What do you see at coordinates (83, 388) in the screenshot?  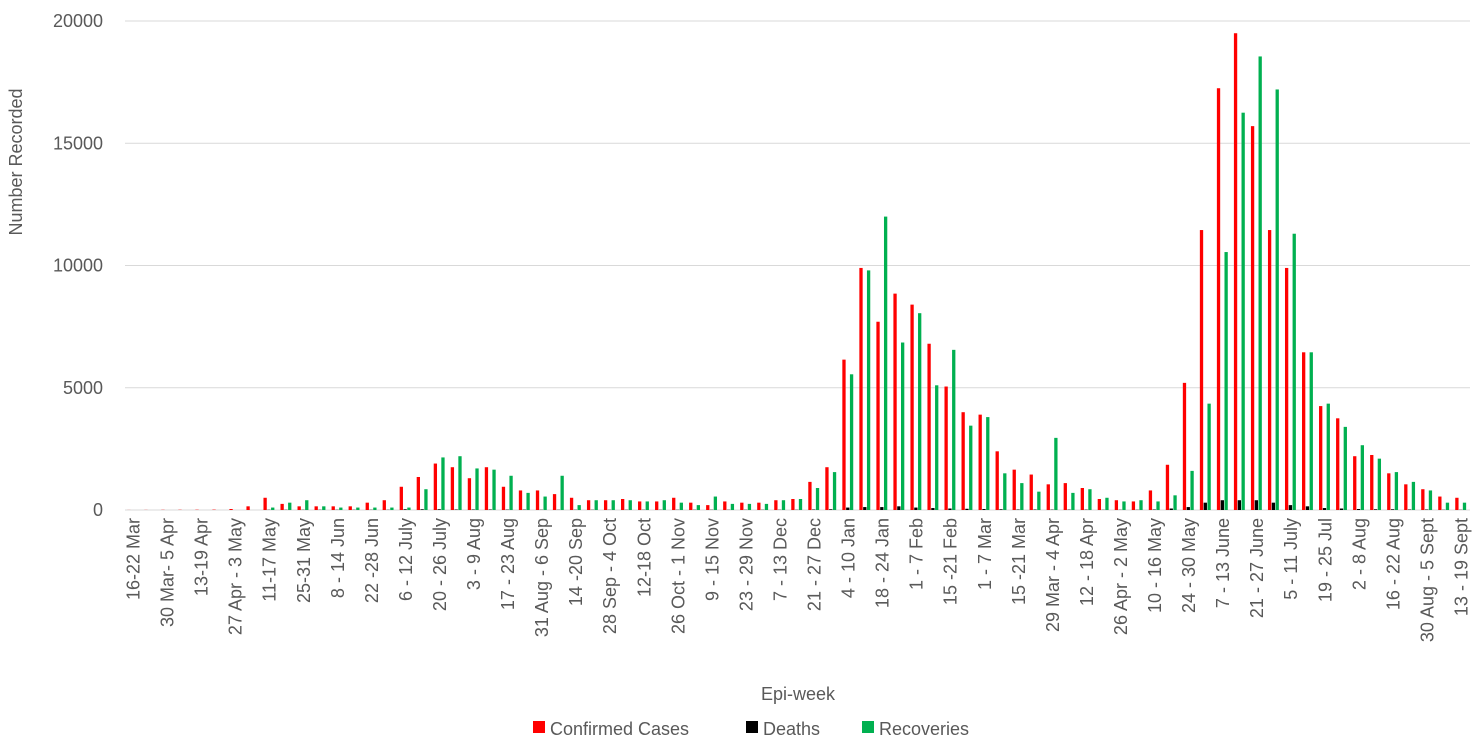 I see `y-tick-label: 5000` at bounding box center [83, 388].